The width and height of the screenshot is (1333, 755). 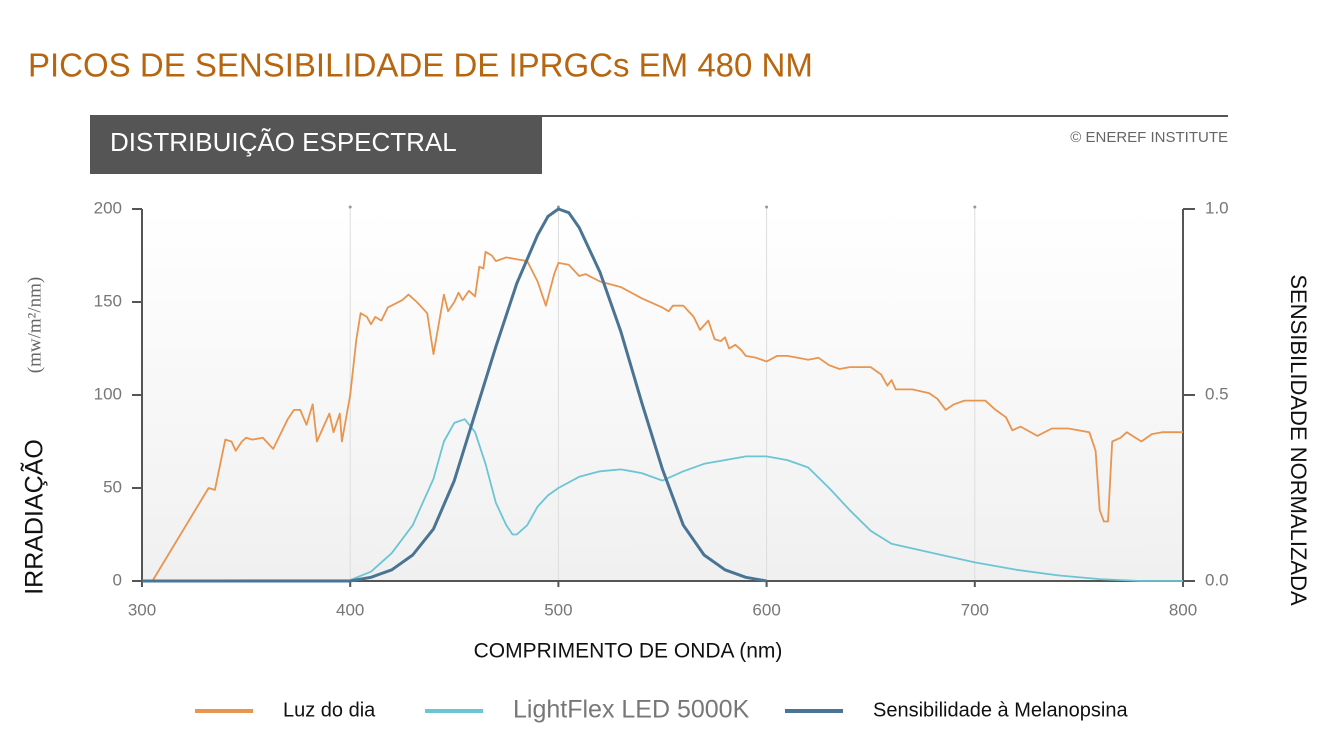 I want to click on y-tick-label: 0, so click(x=117, y=579).